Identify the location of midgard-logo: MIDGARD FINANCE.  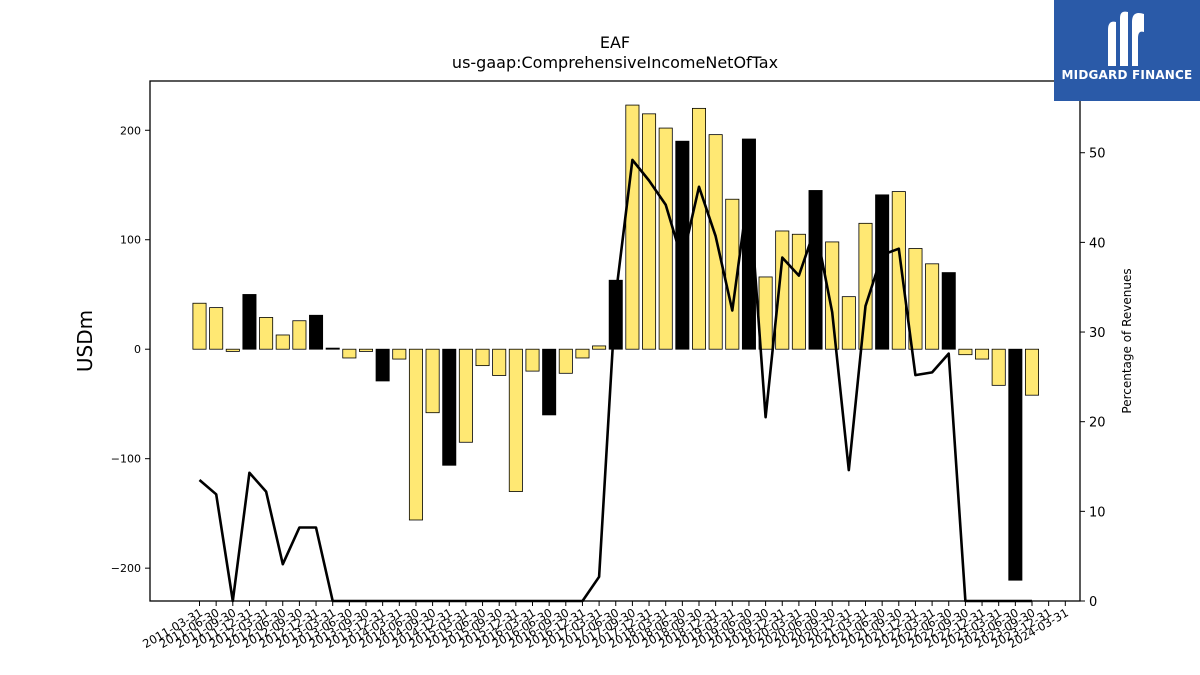
(1127, 50).